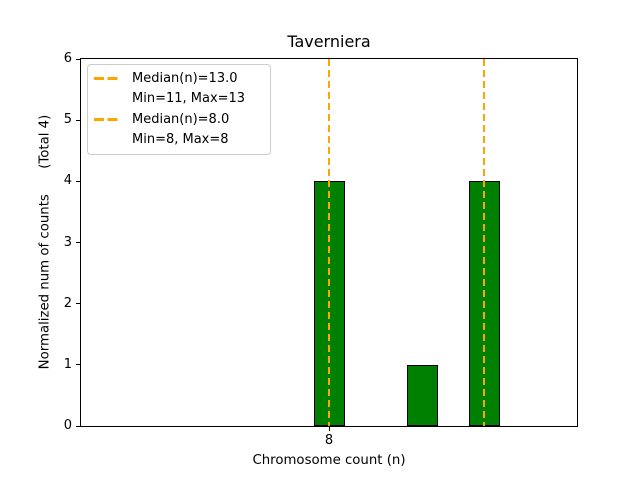 This screenshot has height=480, width=640. What do you see at coordinates (422, 395) in the screenshot?
I see `bar` at bounding box center [422, 395].